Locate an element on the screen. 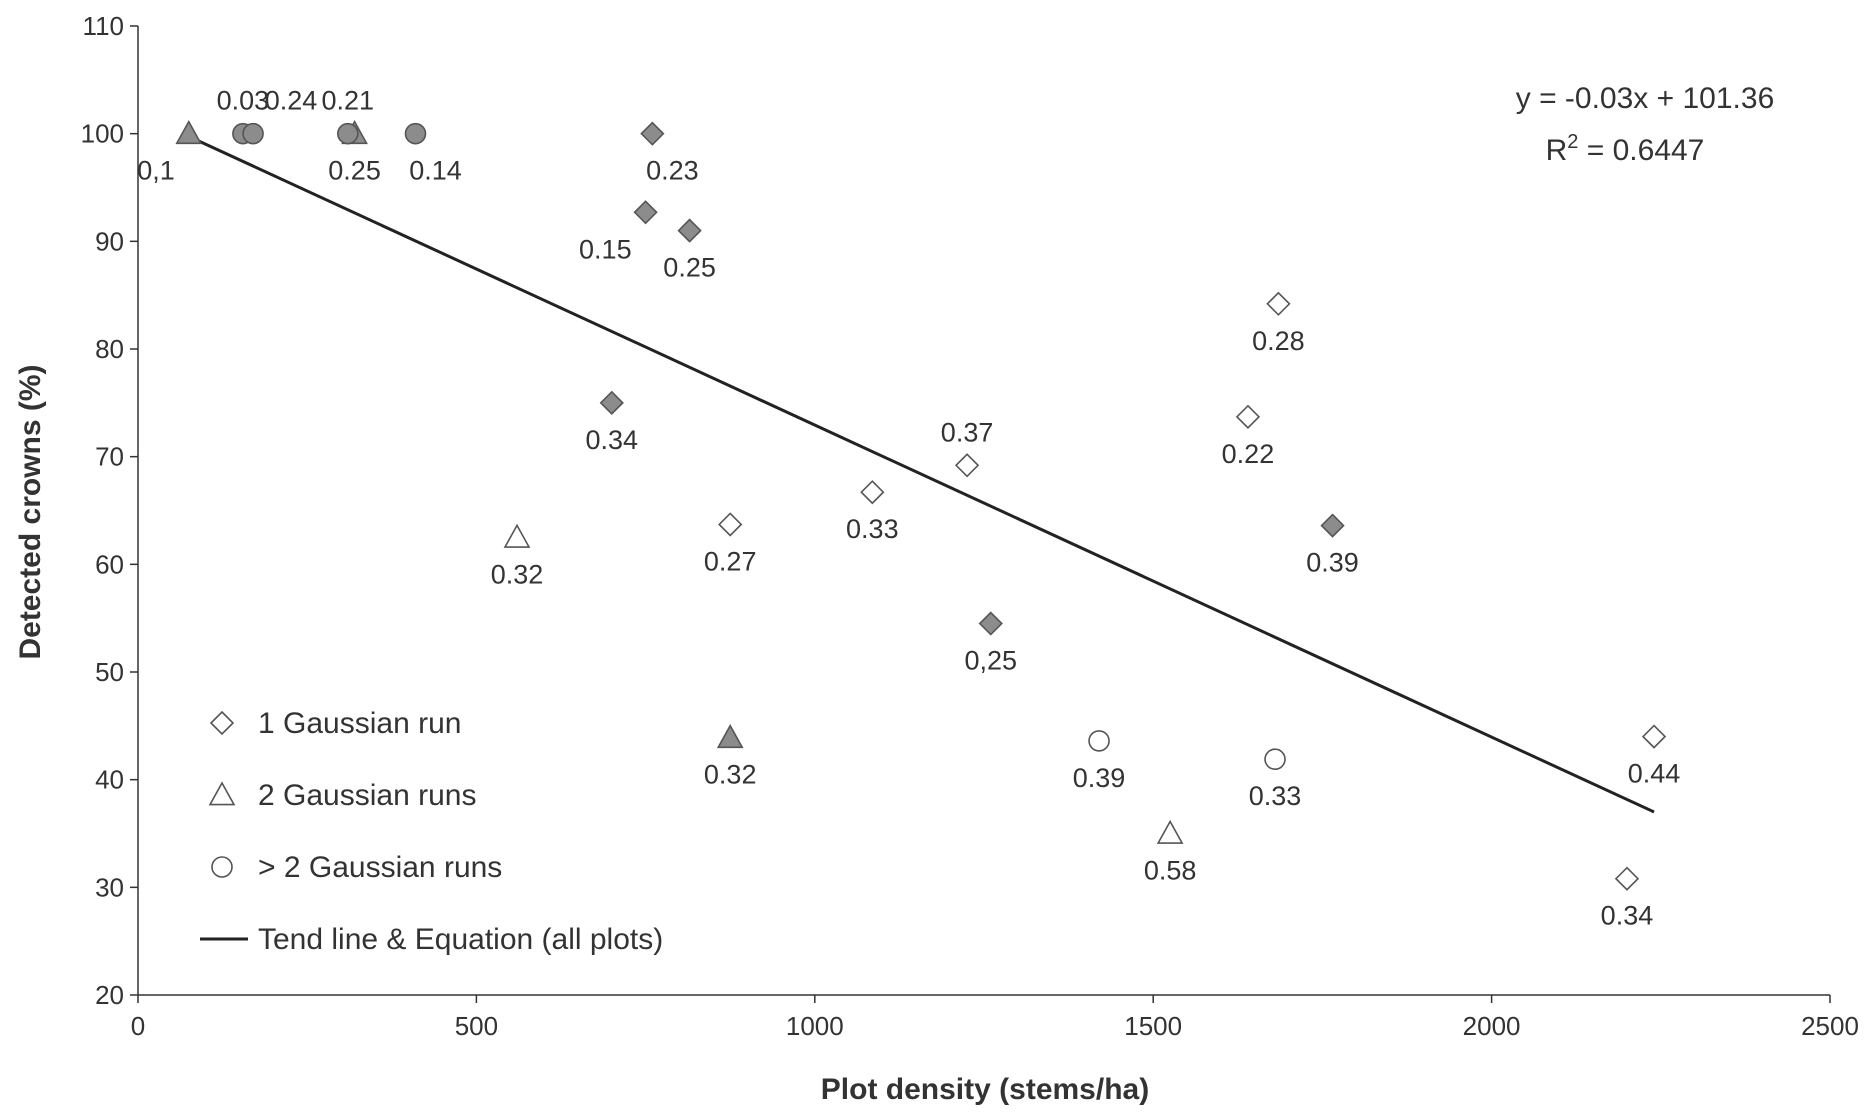  r-squared-superscript: 2 is located at coordinates (1572, 142).